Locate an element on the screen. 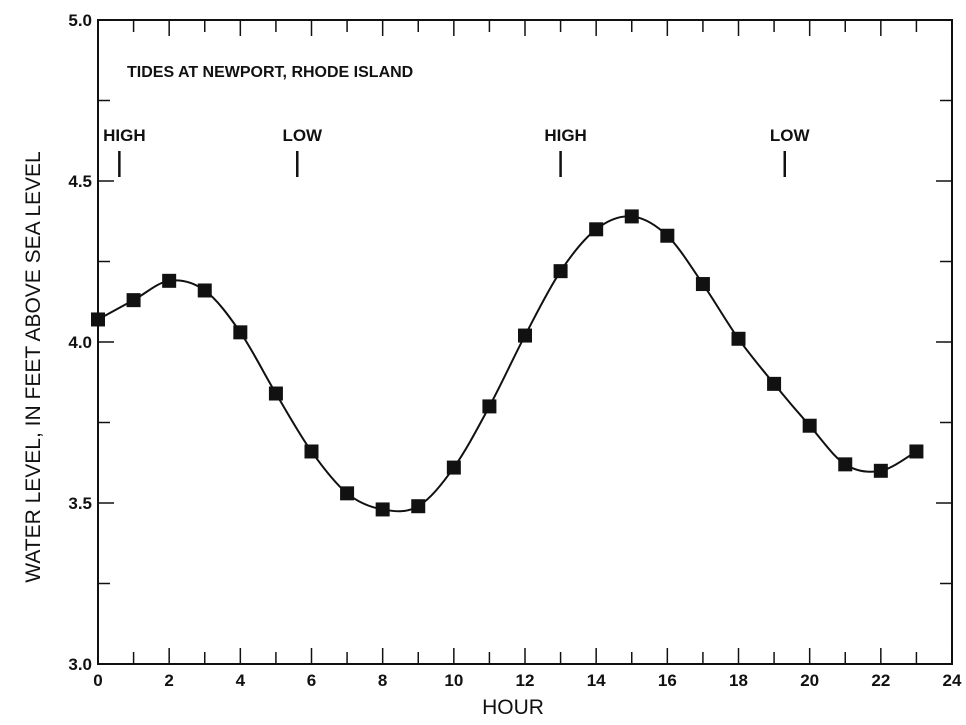  x-tick-label: 12 is located at coordinates (525, 680).